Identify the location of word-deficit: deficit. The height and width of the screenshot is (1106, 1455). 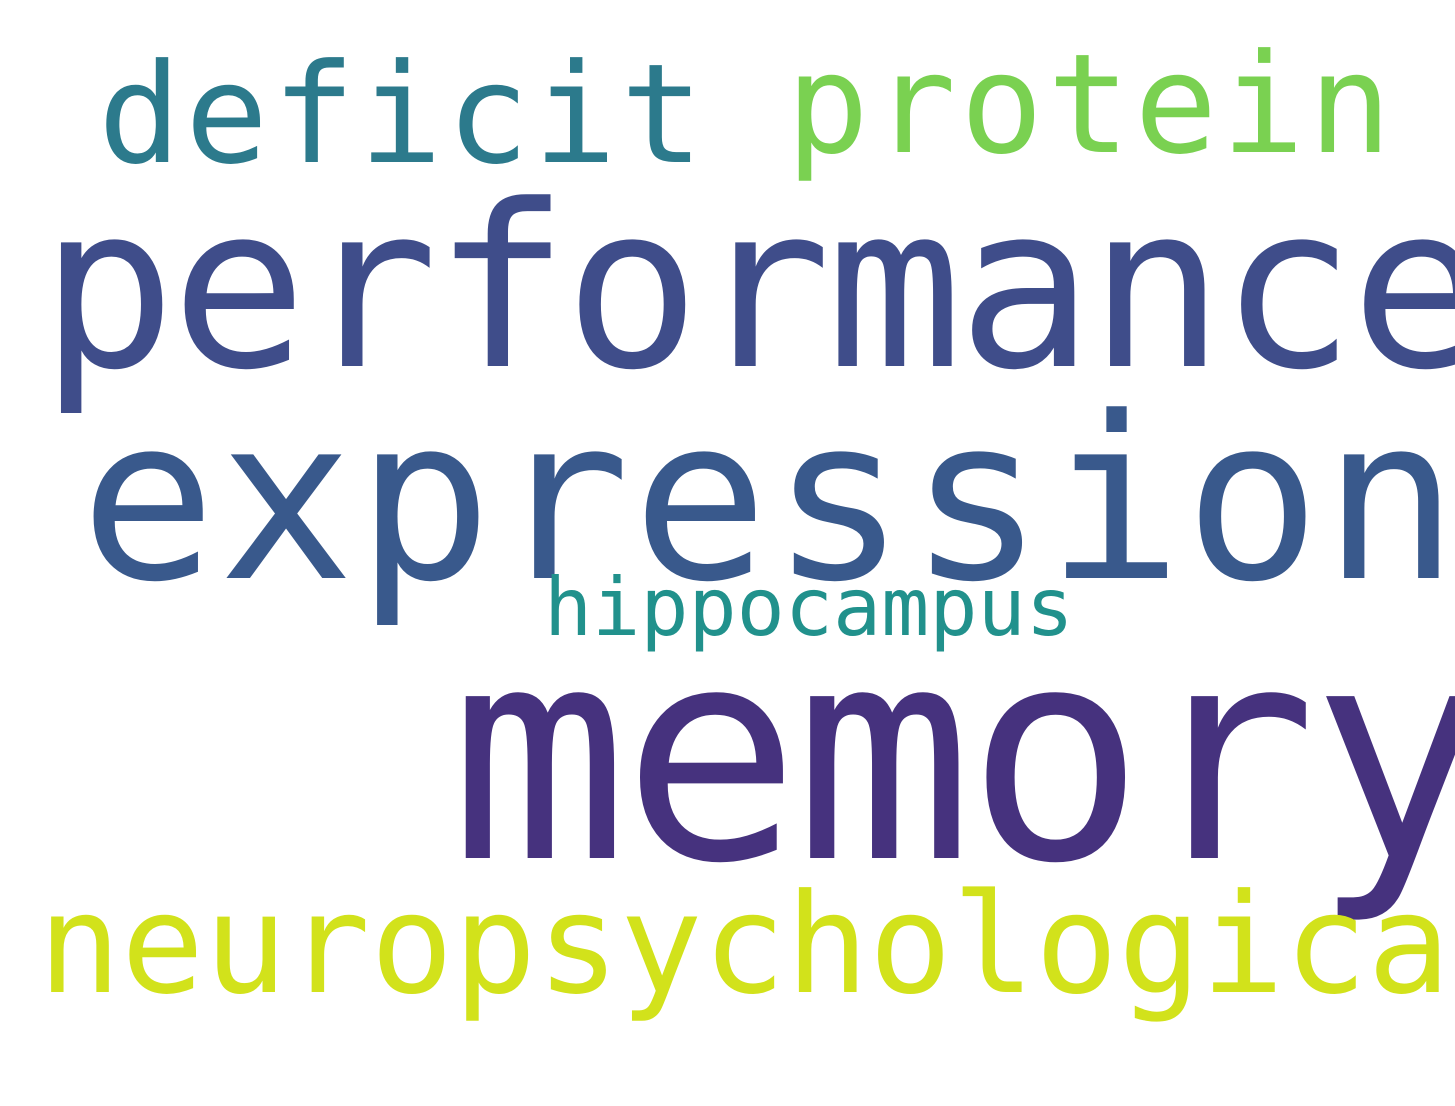
(403, 114).